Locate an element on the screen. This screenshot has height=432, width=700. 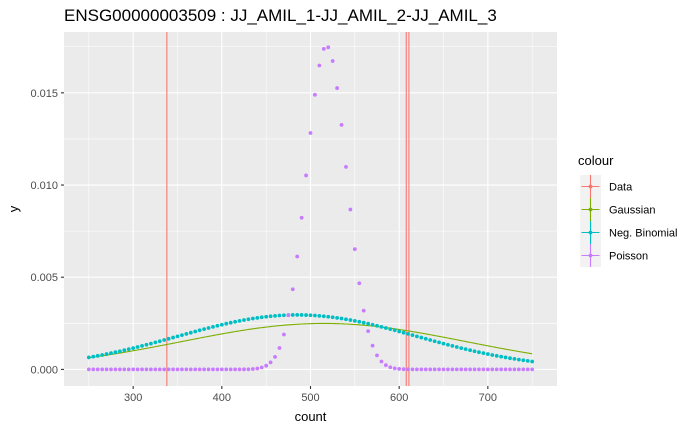
legend-item: Neg. Binomial is located at coordinates (628, 232).